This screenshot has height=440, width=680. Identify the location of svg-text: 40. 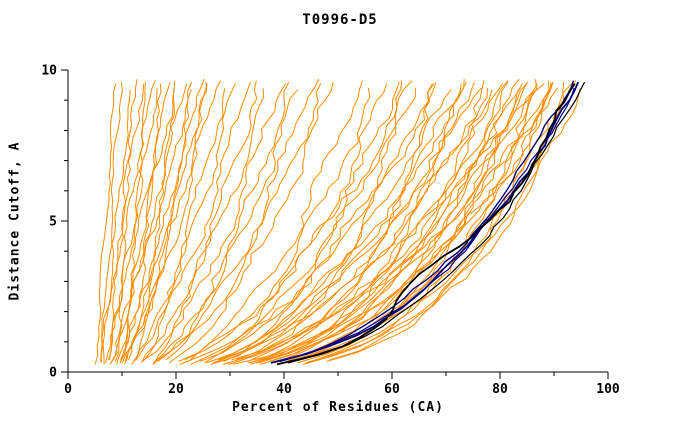
(284, 389).